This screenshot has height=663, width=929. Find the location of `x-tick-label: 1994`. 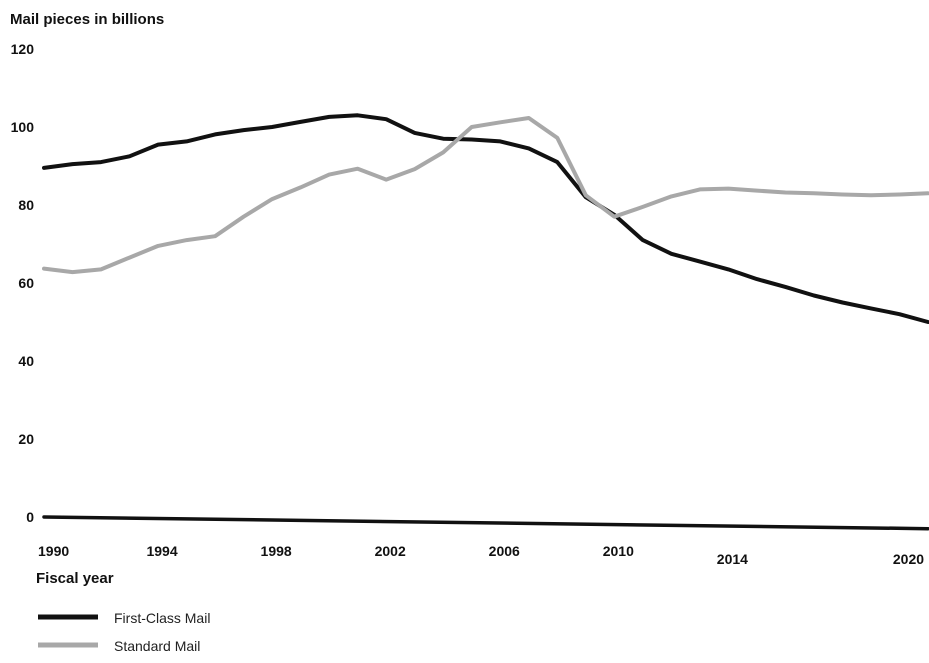

x-tick-label: 1994 is located at coordinates (161, 551).